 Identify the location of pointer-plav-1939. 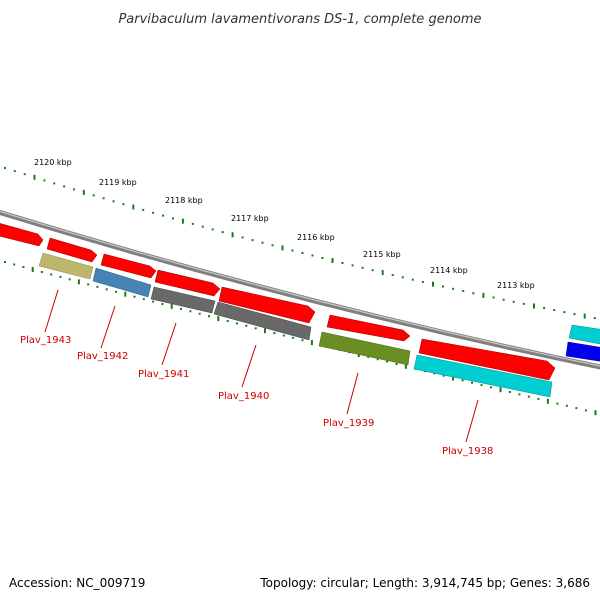
(352, 393).